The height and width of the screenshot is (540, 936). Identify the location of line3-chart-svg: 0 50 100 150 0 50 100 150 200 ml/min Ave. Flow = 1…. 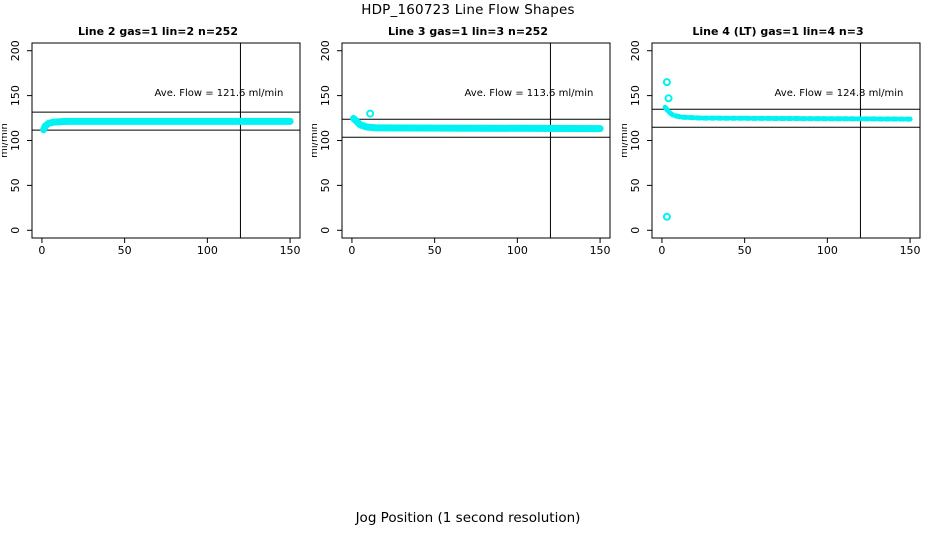
(461, 148).